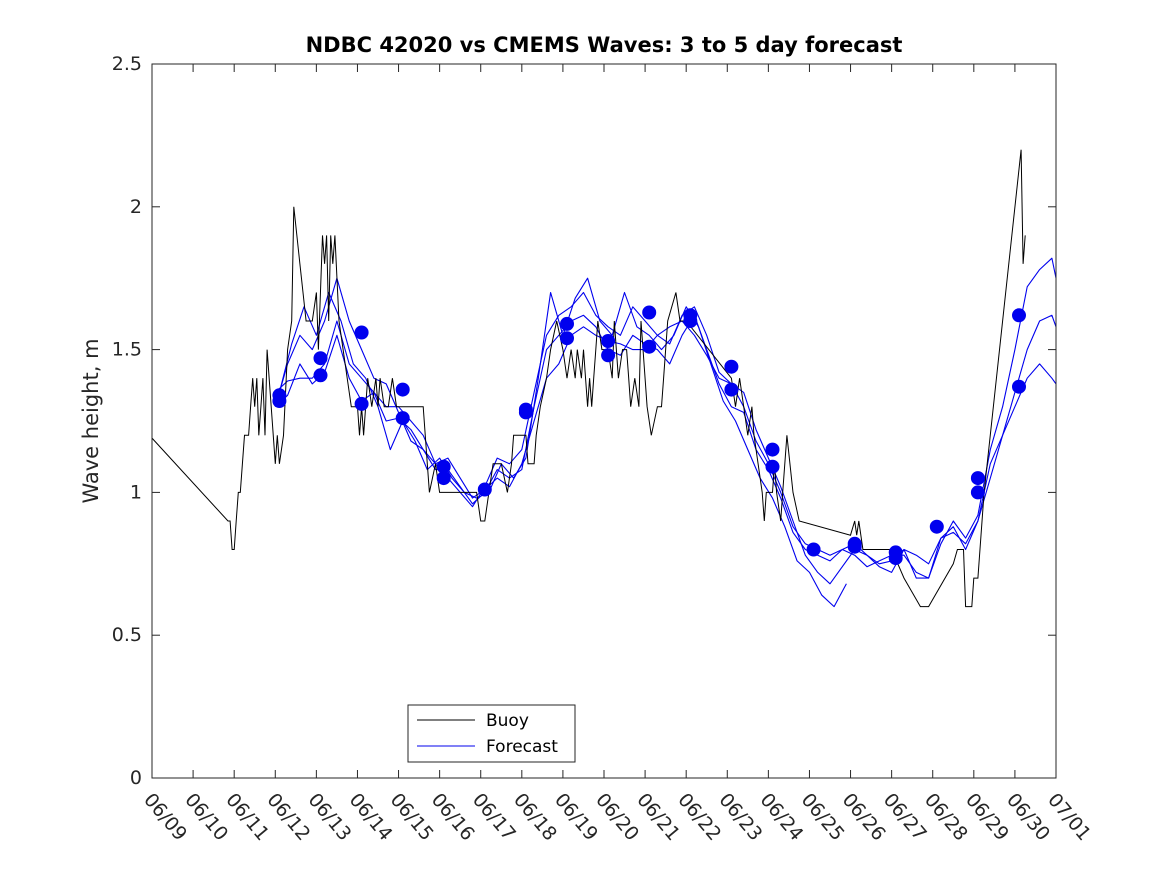 Image resolution: width=1167 pixels, height=875 pixels. I want to click on y-tick-label: 0, so click(136, 778).